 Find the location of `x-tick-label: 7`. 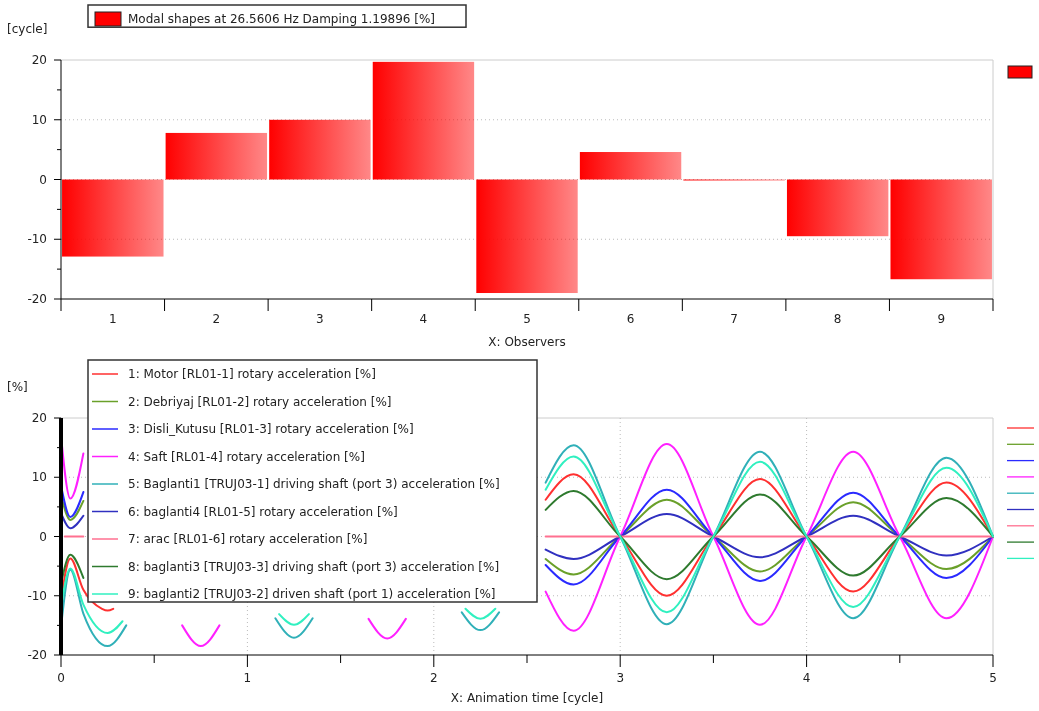

x-tick-label: 7 is located at coordinates (734, 319).